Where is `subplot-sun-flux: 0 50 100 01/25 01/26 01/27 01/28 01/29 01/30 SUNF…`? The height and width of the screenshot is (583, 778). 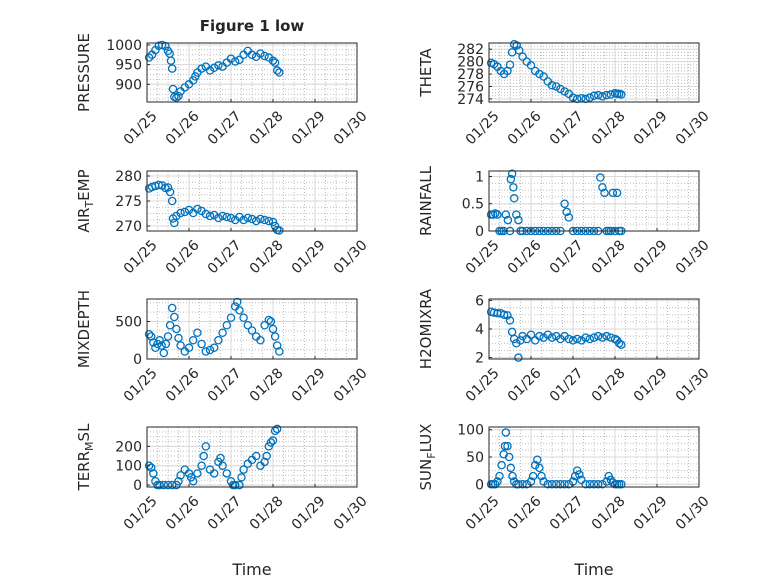 subplot-sun-flux: 0 50 100 01/25 01/26 01/27 01/28 01/29 01/30 SUNF… is located at coordinates (565, 478).